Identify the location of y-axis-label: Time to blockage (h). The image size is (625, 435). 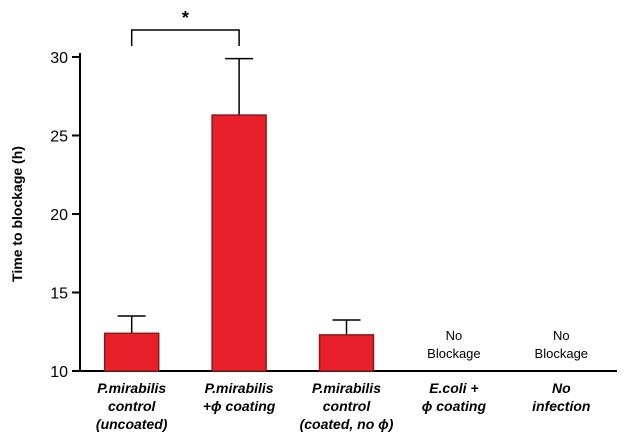
(17, 214).